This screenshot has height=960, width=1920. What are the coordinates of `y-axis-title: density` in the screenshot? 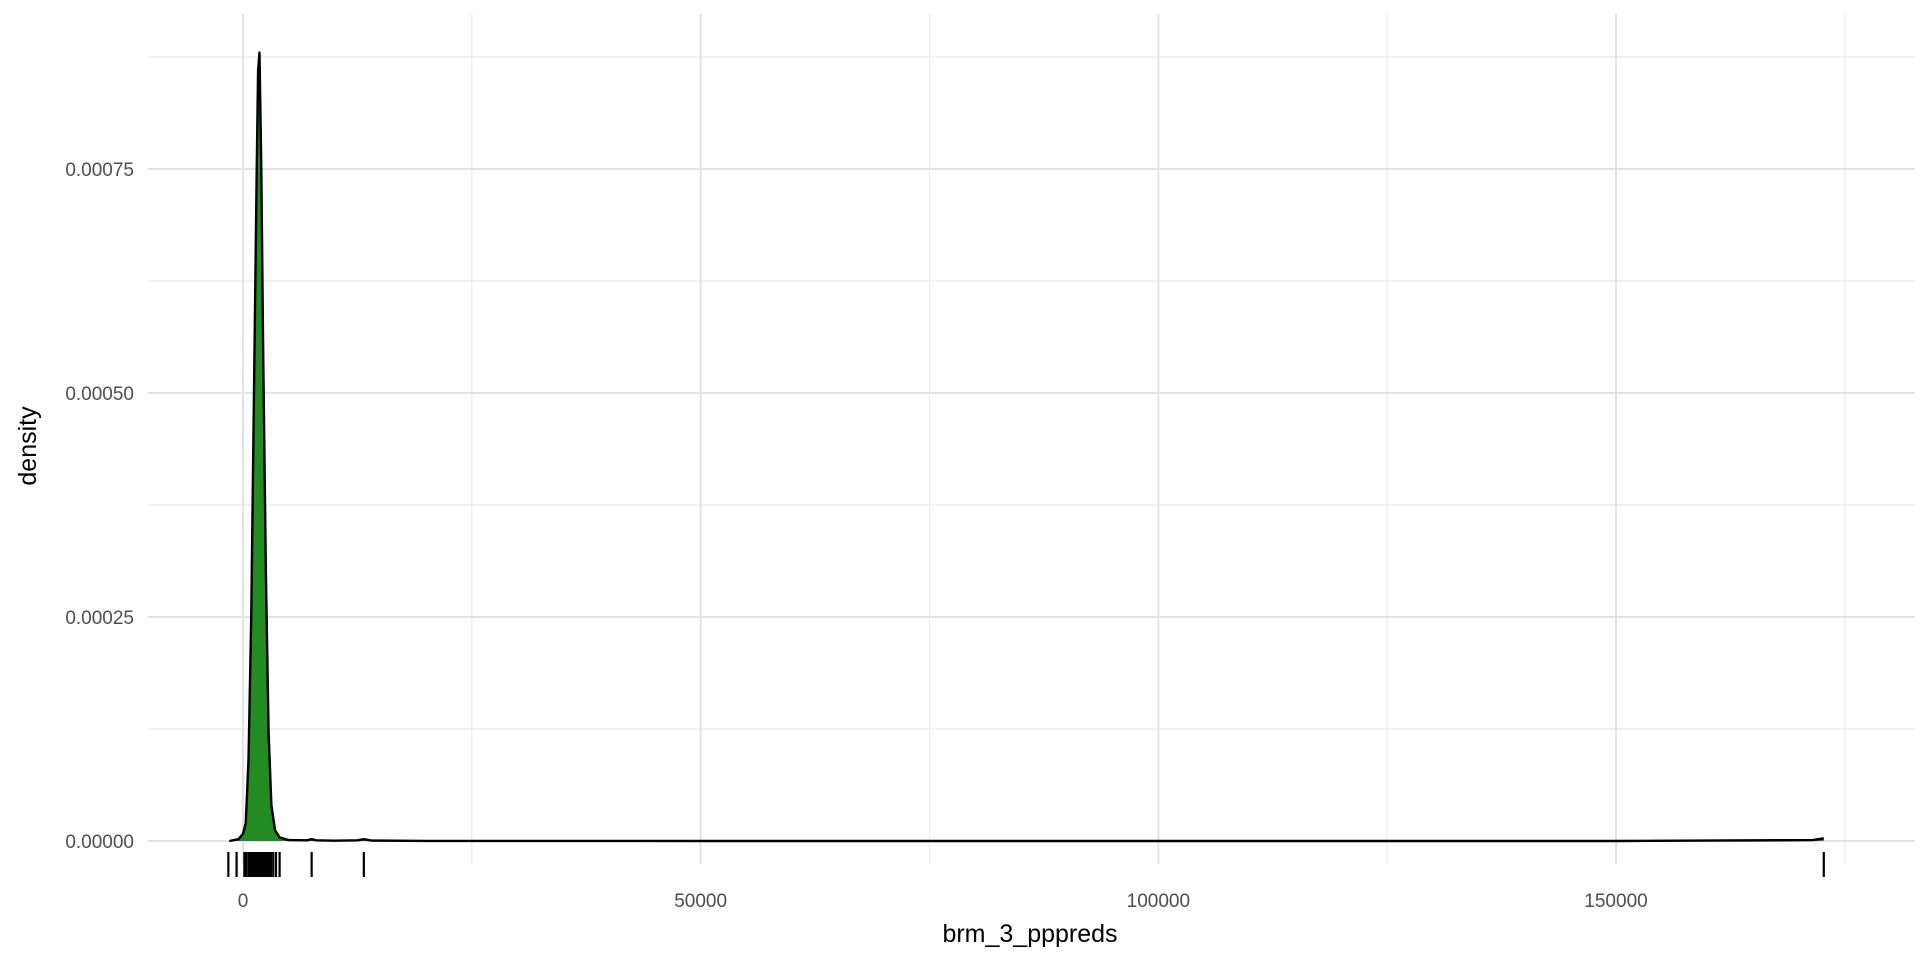 It's located at (28, 446).